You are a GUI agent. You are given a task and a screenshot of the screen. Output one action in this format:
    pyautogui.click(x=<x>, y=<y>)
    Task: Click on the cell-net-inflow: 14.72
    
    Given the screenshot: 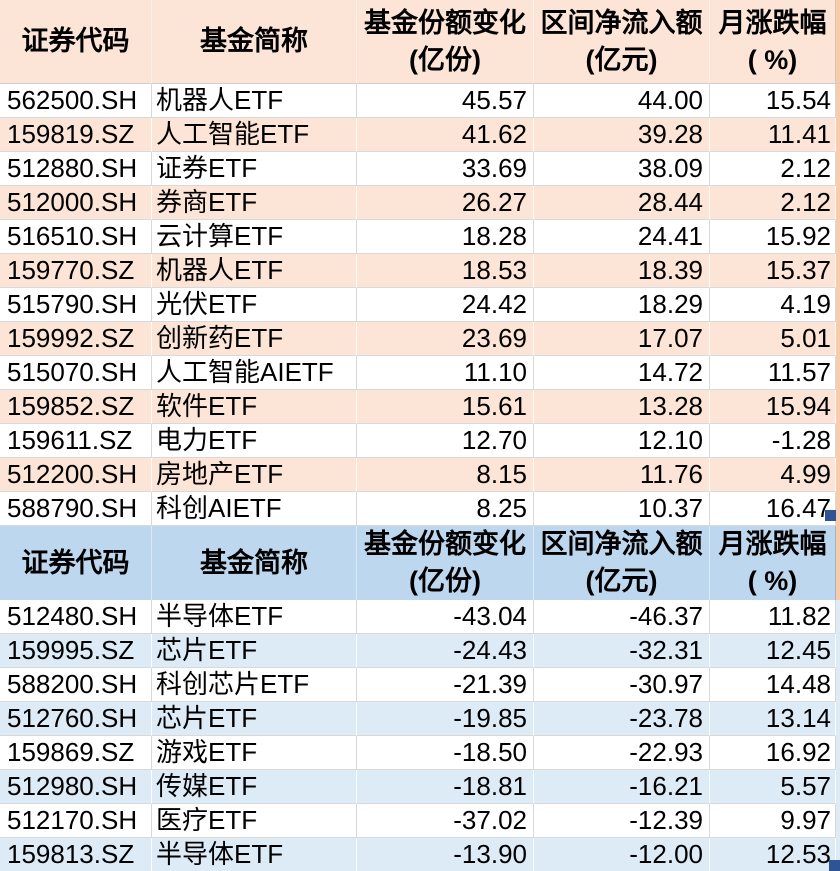 What is the action you would take?
    pyautogui.click(x=622, y=373)
    